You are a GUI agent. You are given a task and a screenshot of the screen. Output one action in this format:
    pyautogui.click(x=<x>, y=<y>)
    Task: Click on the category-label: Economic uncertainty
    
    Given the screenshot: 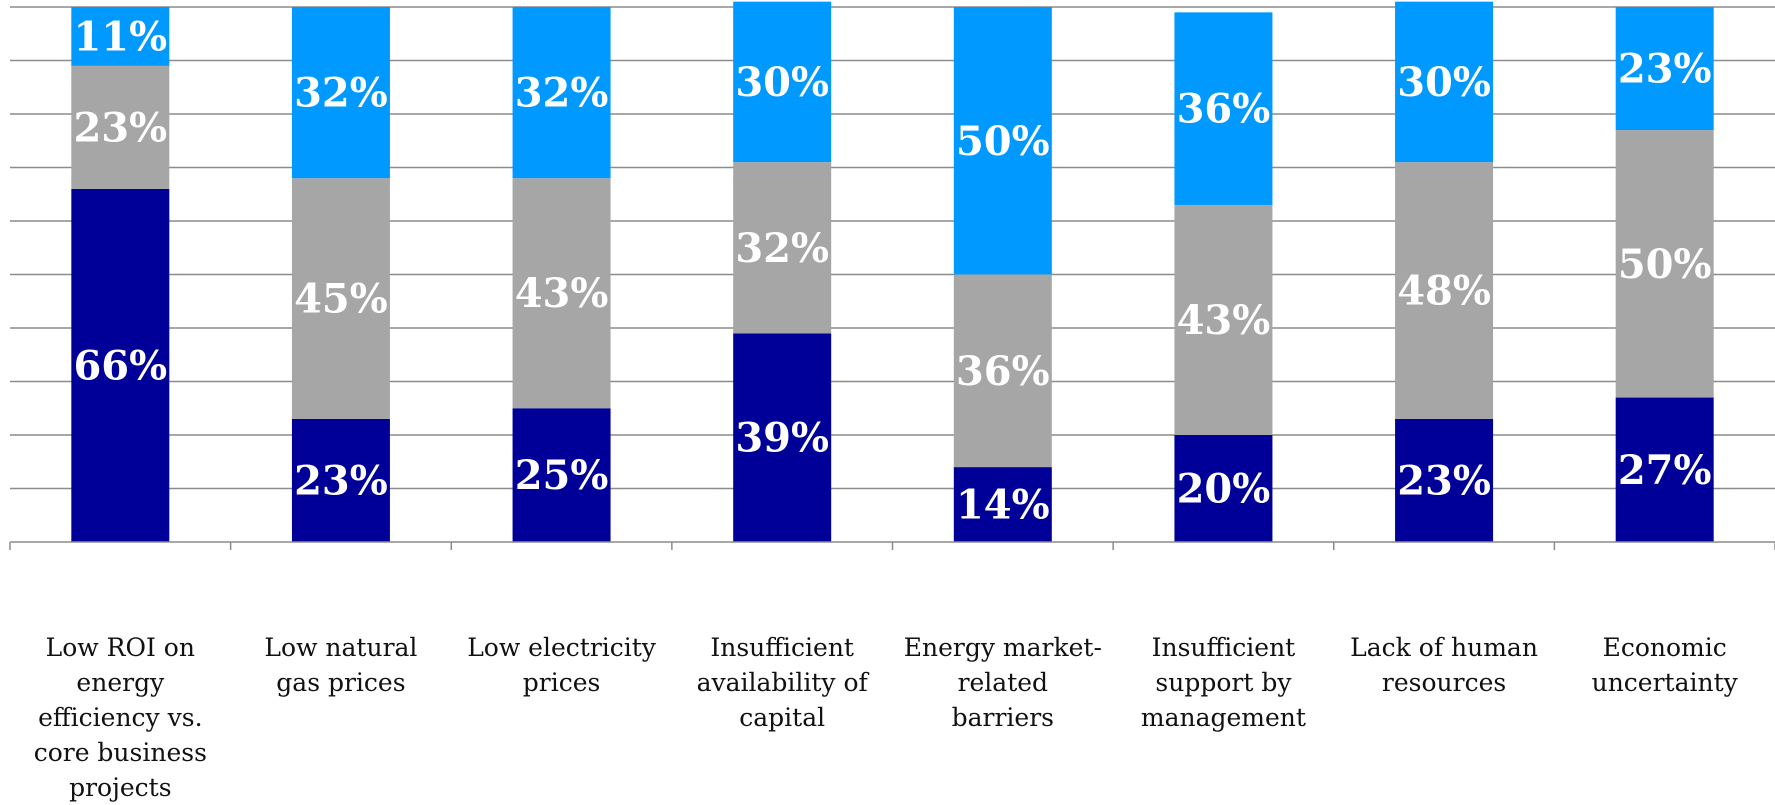 What is the action you would take?
    pyautogui.click(x=1664, y=665)
    